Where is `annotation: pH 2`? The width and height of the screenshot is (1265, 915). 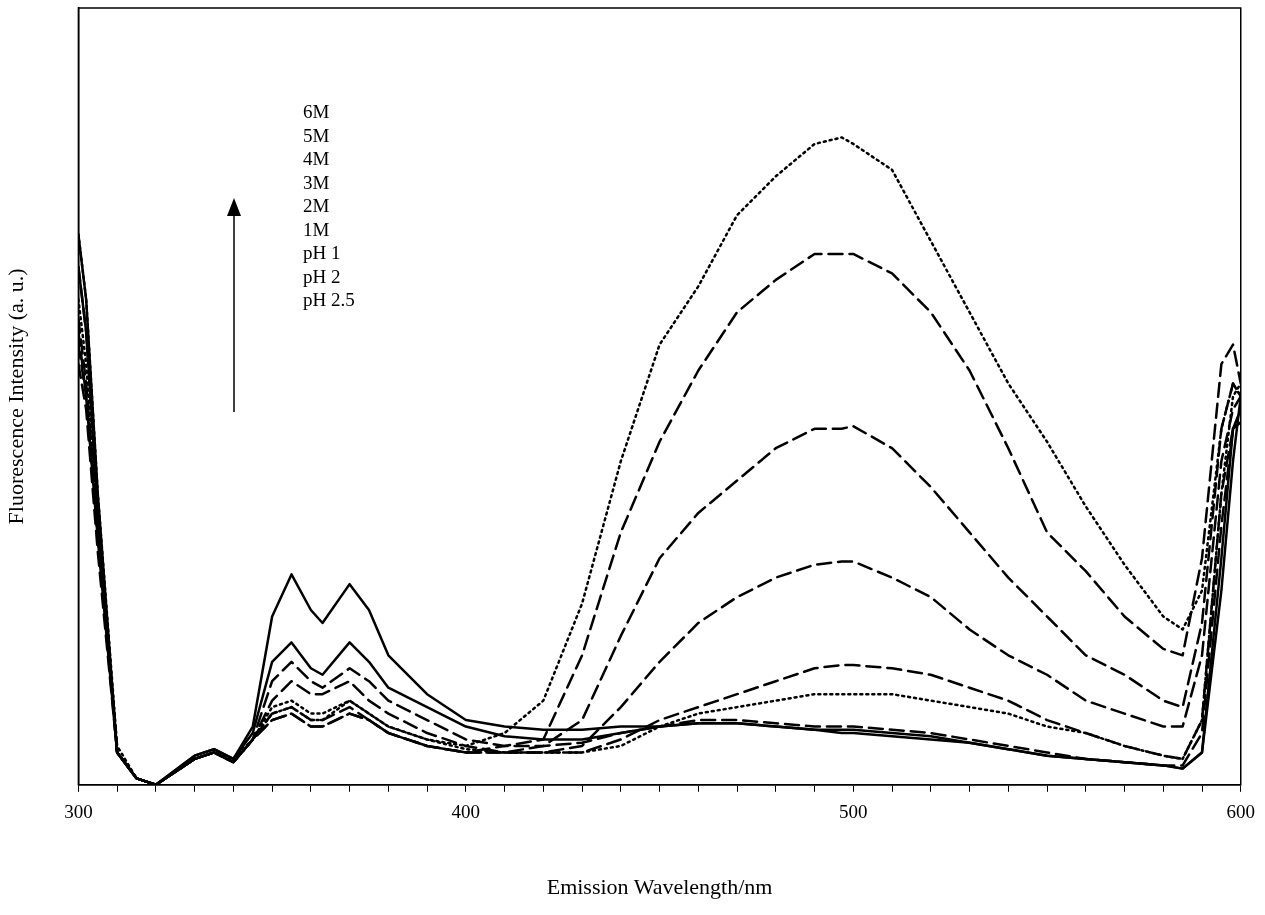 annotation: pH 2 is located at coordinates (322, 276).